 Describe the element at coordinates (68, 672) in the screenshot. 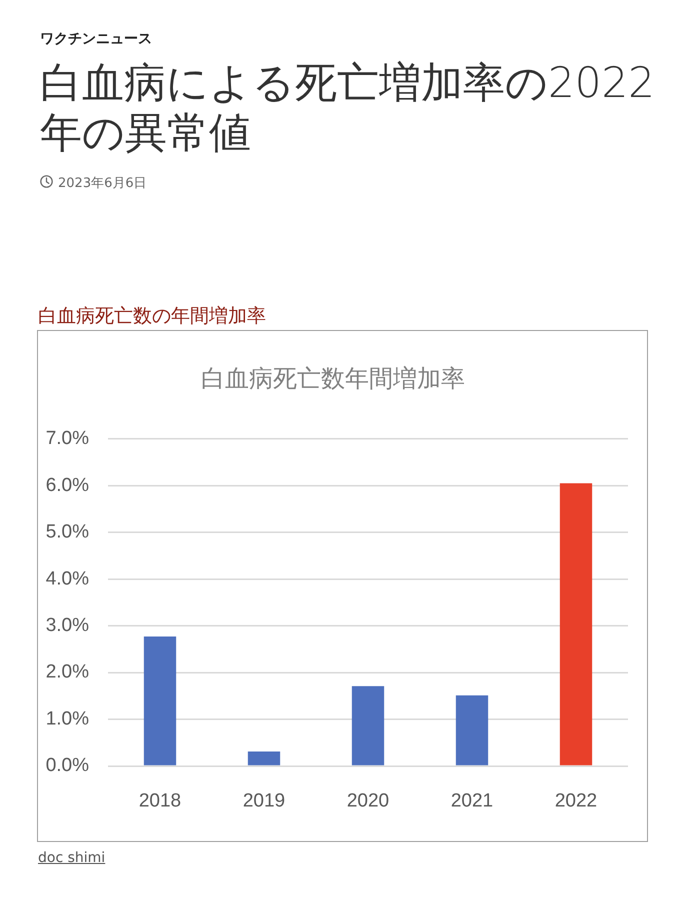

I see `y-tick-label: 2.0%` at that location.